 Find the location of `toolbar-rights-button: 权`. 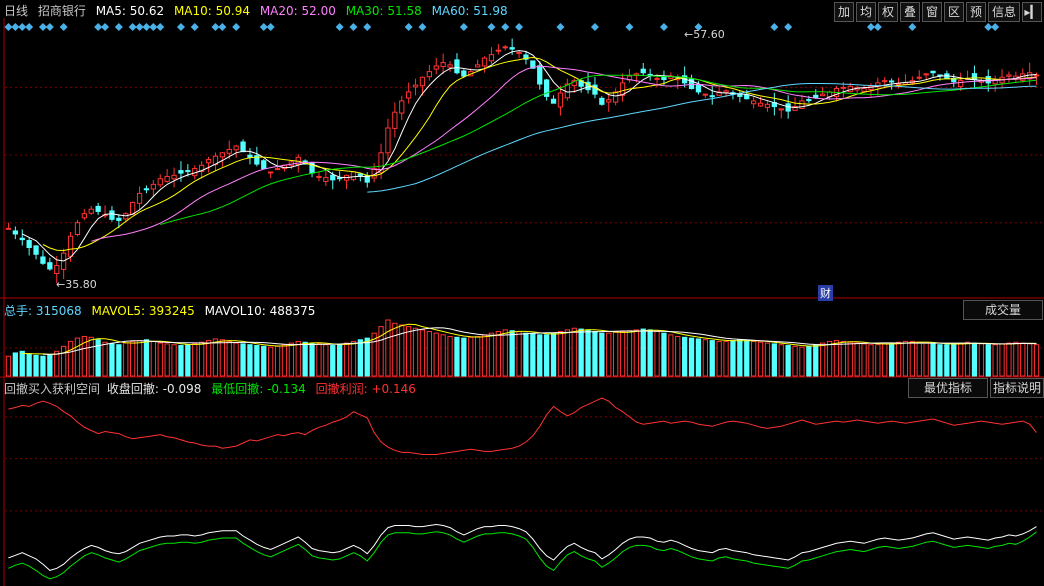

toolbar-rights-button: 权 is located at coordinates (888, 12).